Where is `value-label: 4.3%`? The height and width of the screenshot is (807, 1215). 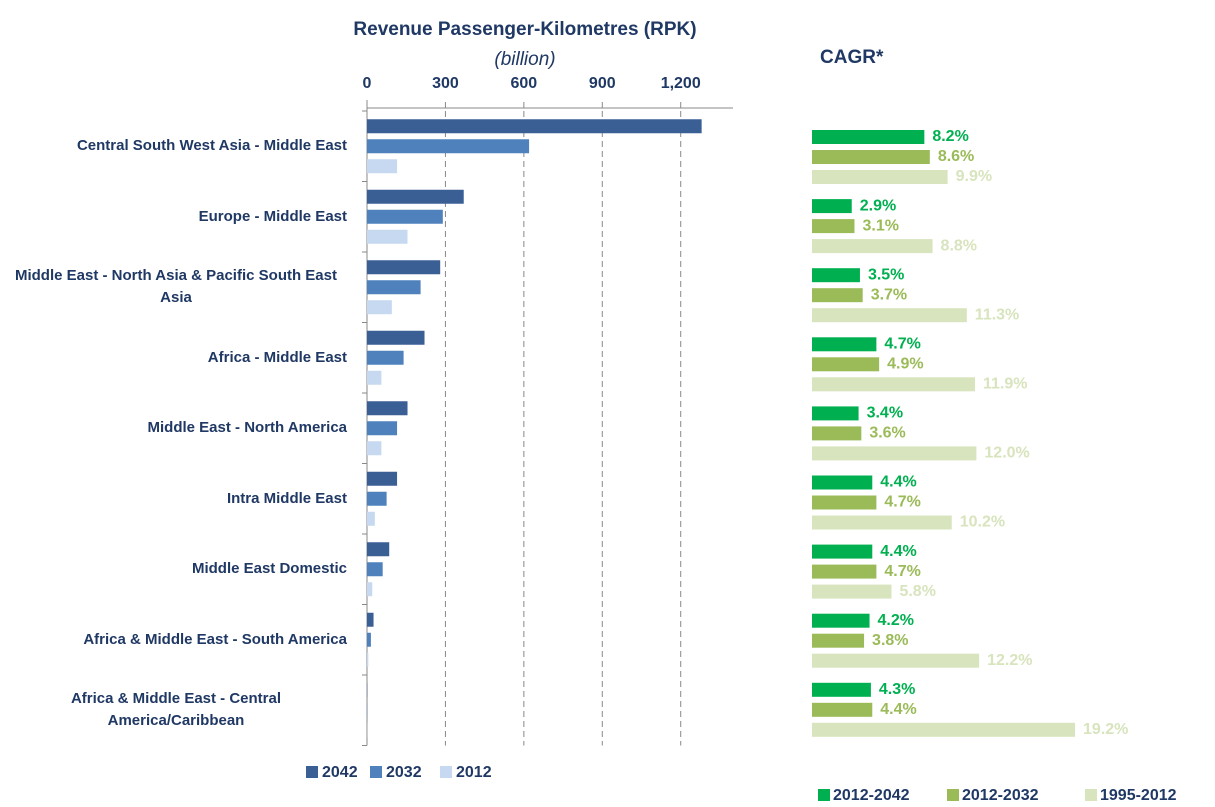 value-label: 4.3% is located at coordinates (897, 689).